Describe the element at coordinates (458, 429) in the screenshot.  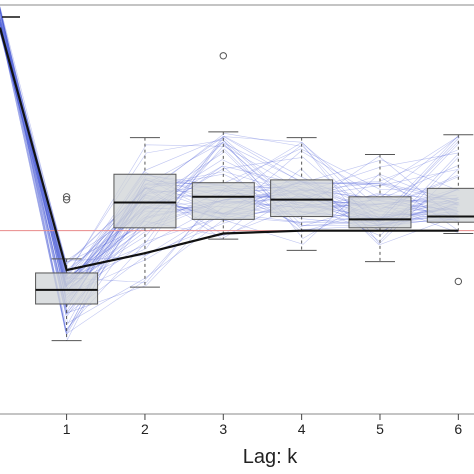
I see `x-tick-label: 6` at that location.